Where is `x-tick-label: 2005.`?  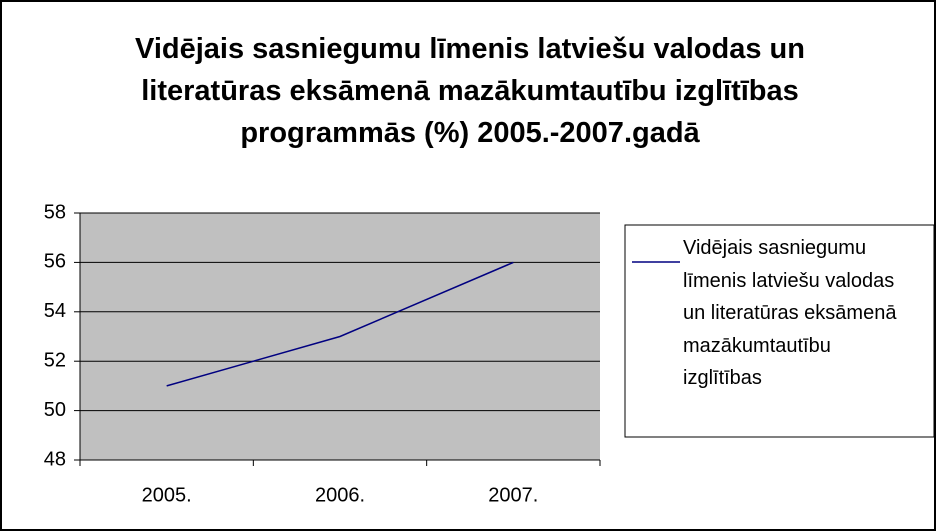 x-tick-label: 2005. is located at coordinates (167, 495).